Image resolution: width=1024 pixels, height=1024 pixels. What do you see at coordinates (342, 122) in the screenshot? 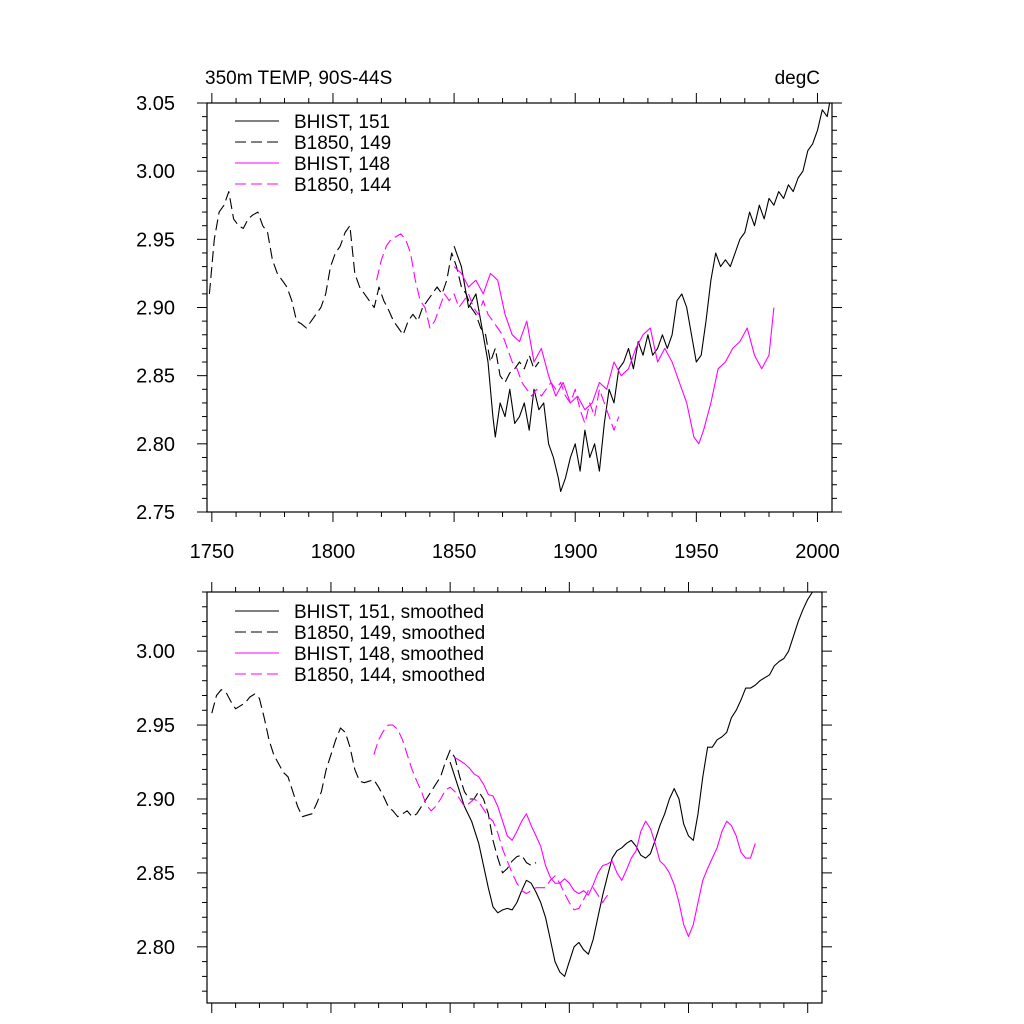
I see `legend-label: BHIST, 151` at bounding box center [342, 122].